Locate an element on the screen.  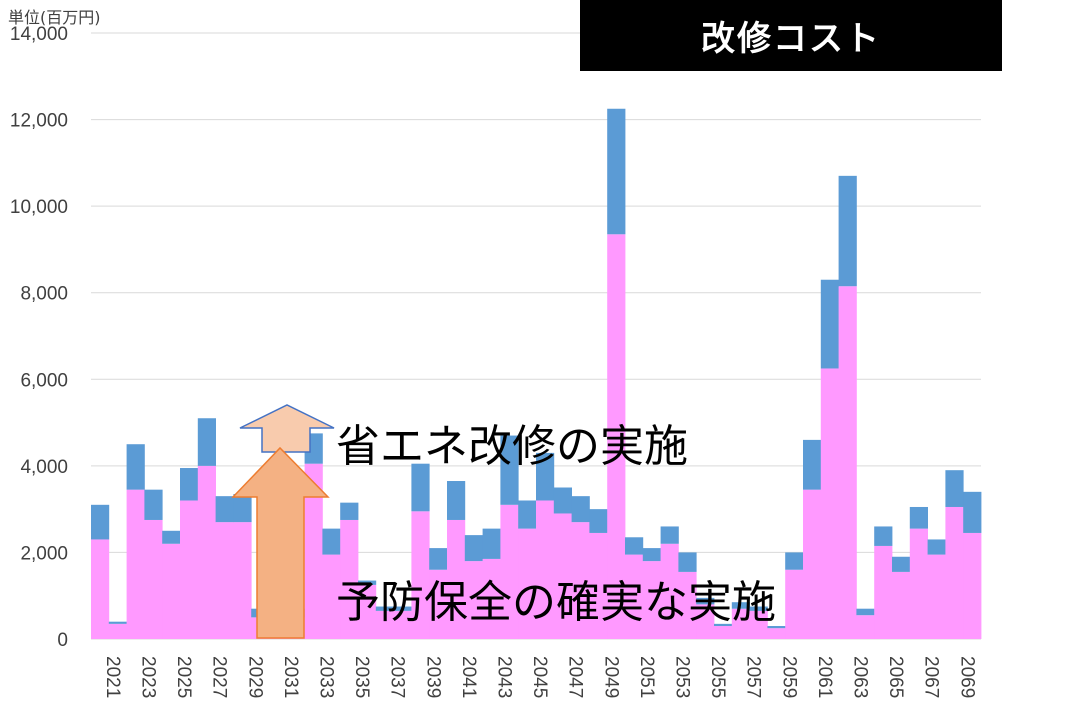
x-tick-label: 2027 is located at coordinates (219, 677).